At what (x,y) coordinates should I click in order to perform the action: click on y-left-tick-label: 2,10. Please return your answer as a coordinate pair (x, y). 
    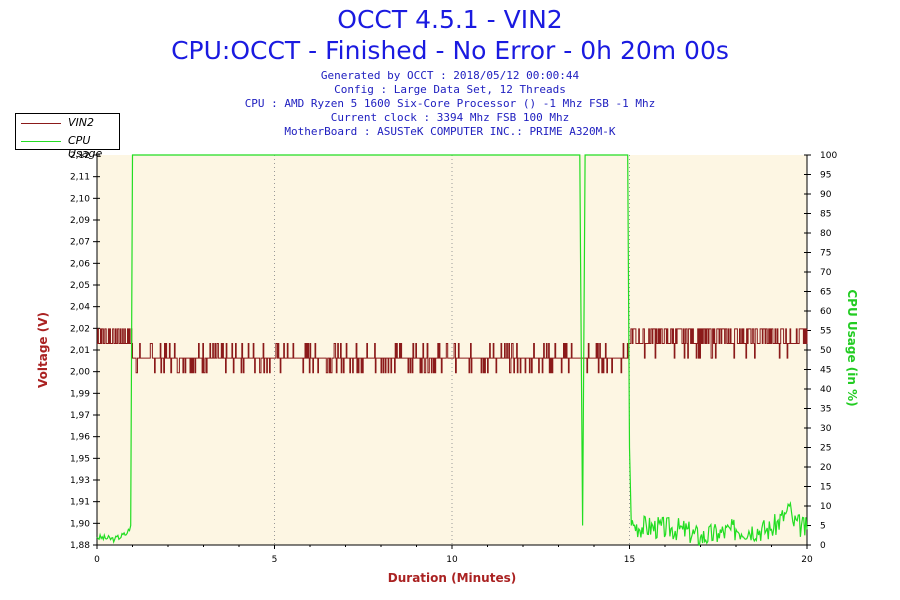
    Looking at the image, I should click on (80, 199).